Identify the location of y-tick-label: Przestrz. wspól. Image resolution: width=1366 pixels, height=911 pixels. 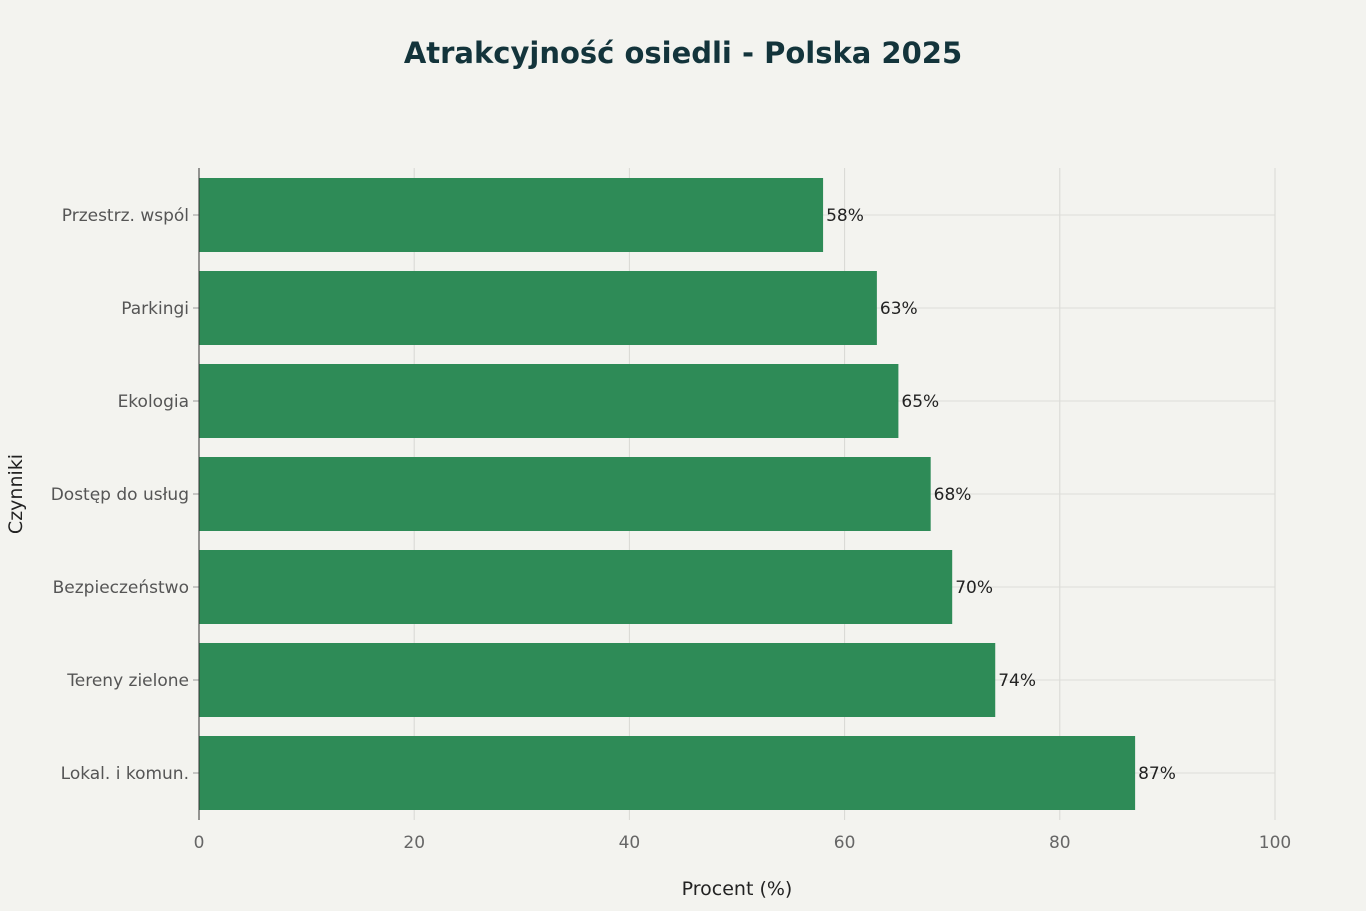
(125, 216).